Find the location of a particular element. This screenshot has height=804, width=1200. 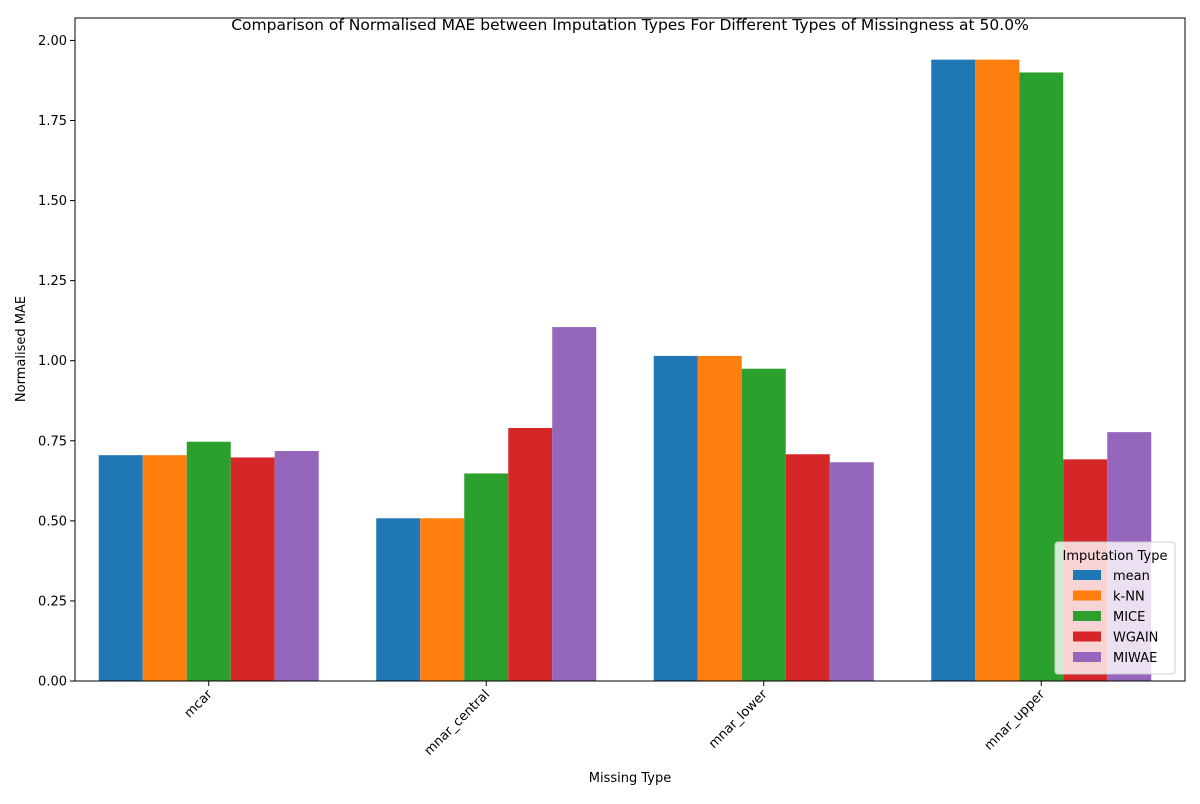

y-axis: 0.00 0.25 0.50 0.75 1.00 1.25 1.50 1.75 2.00 is located at coordinates (56, 362).